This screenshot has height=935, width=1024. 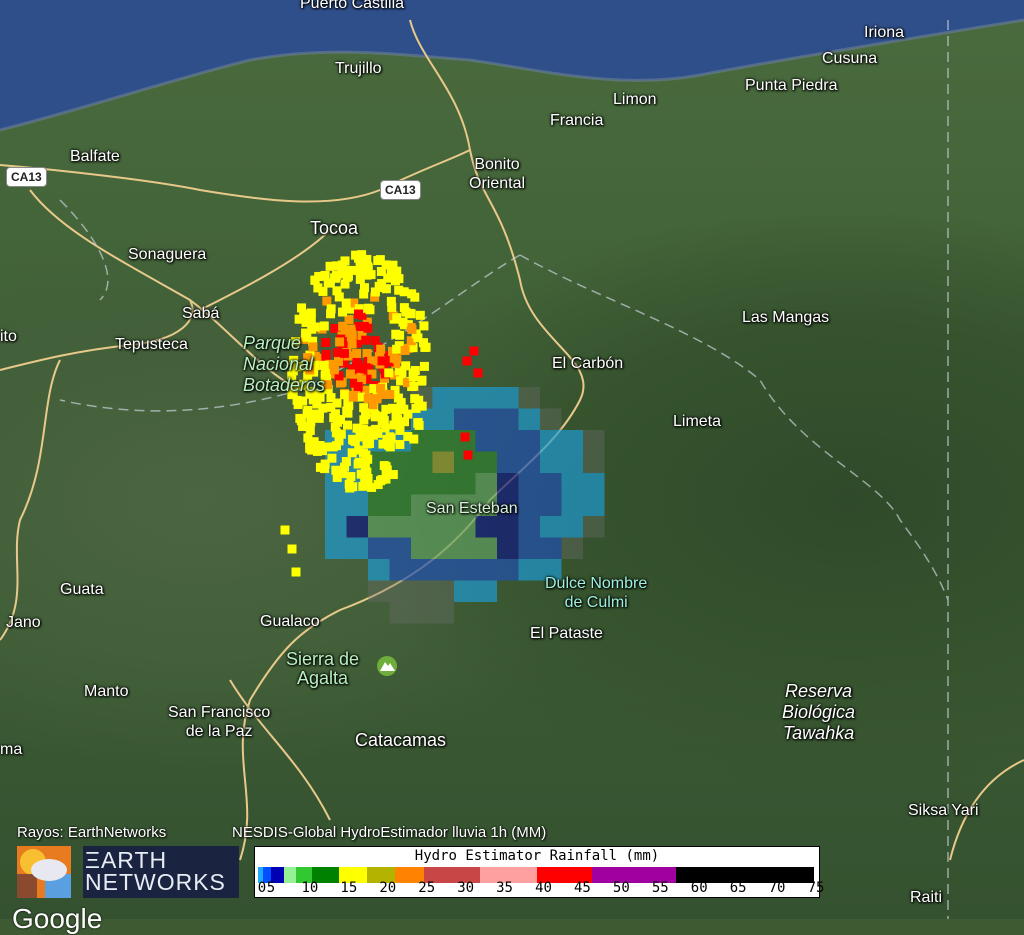 I want to click on reserve-label: Reserva Biológica Tawahka, so click(x=819, y=712).